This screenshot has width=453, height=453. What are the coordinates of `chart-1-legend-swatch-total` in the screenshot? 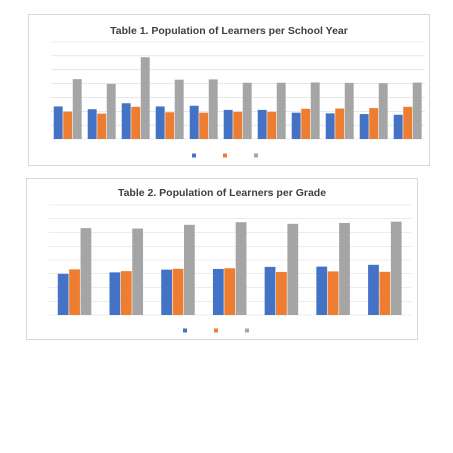 It's located at (256, 155).